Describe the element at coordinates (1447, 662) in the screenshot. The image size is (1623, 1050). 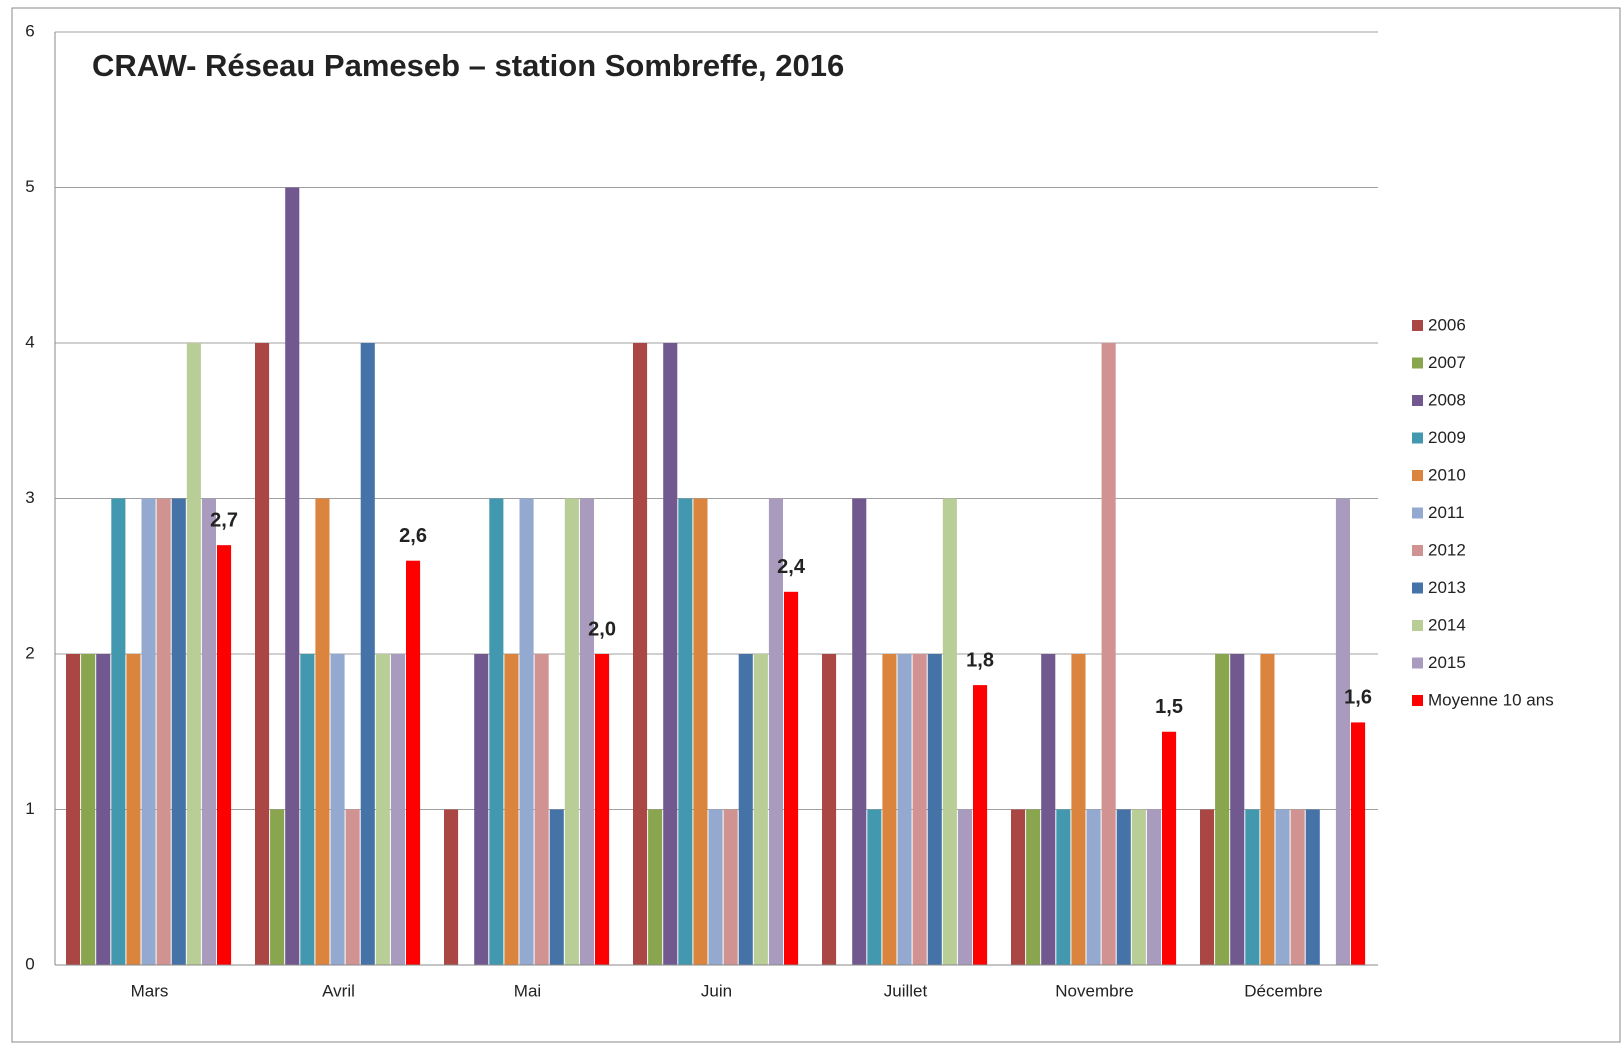
I see `legend-label: 2015` at that location.